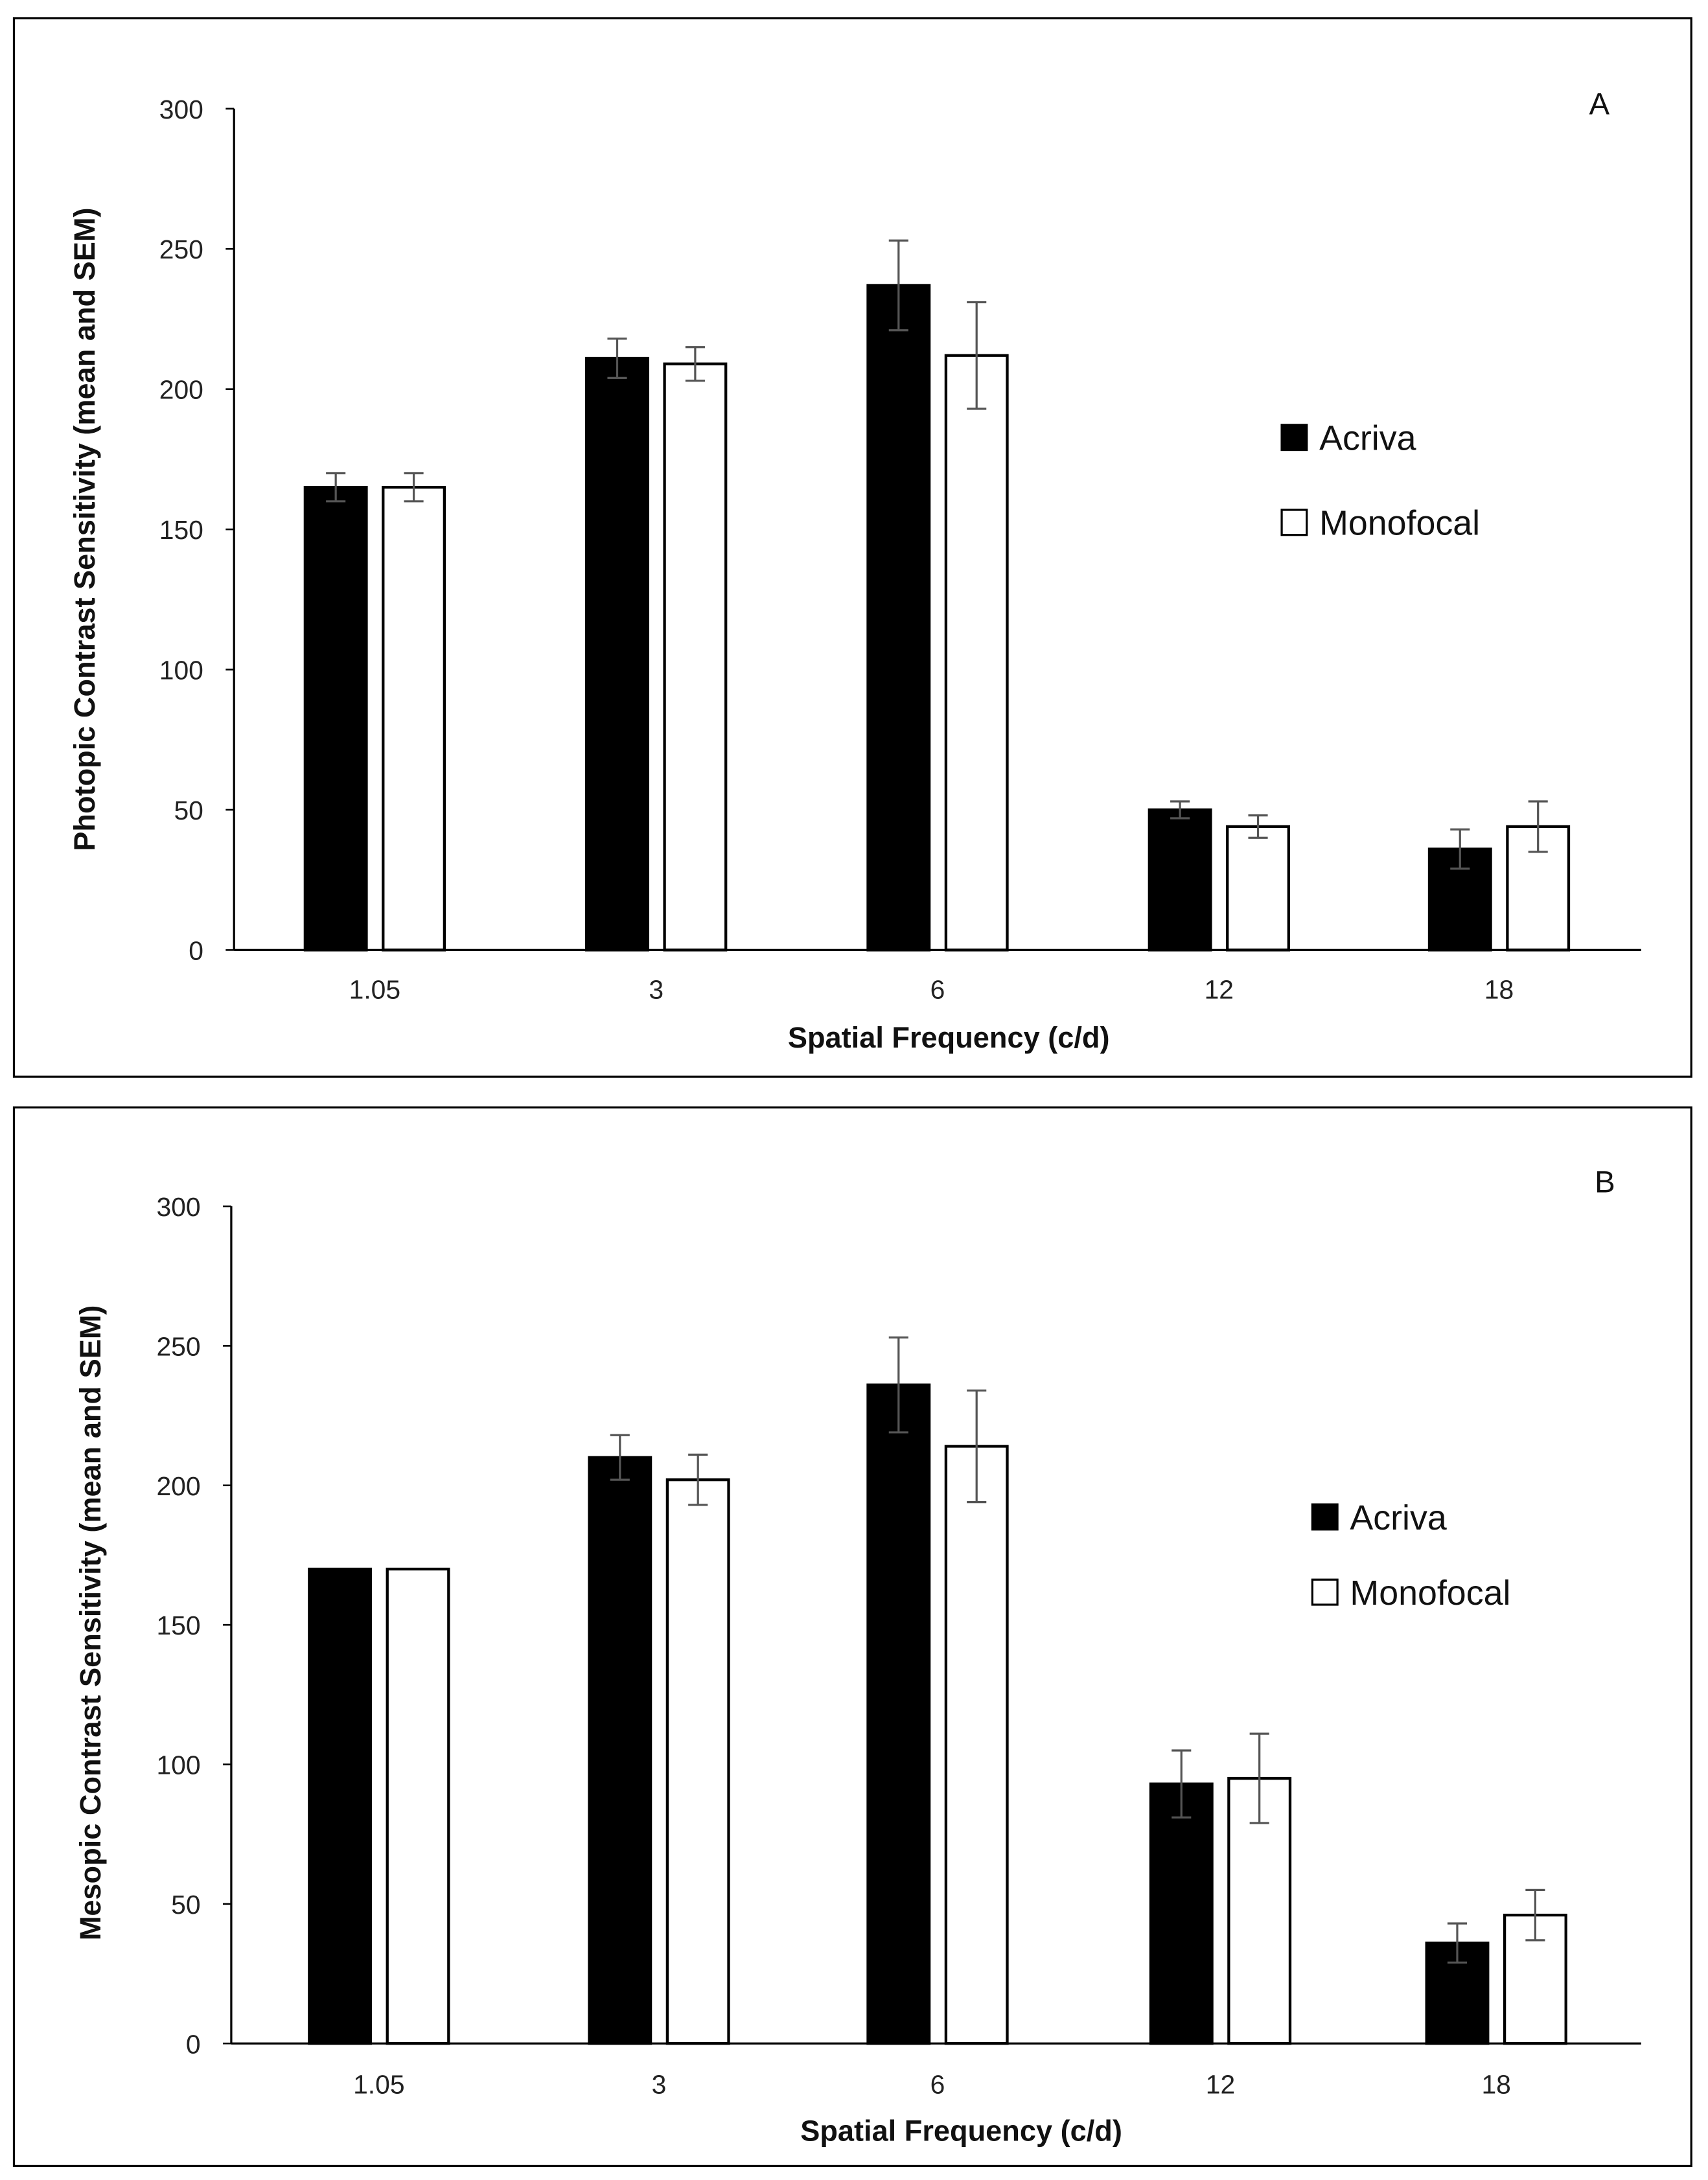 The width and height of the screenshot is (1708, 2180). Describe the element at coordinates (1605, 1182) in the screenshot. I see `panel-letter: B` at that location.